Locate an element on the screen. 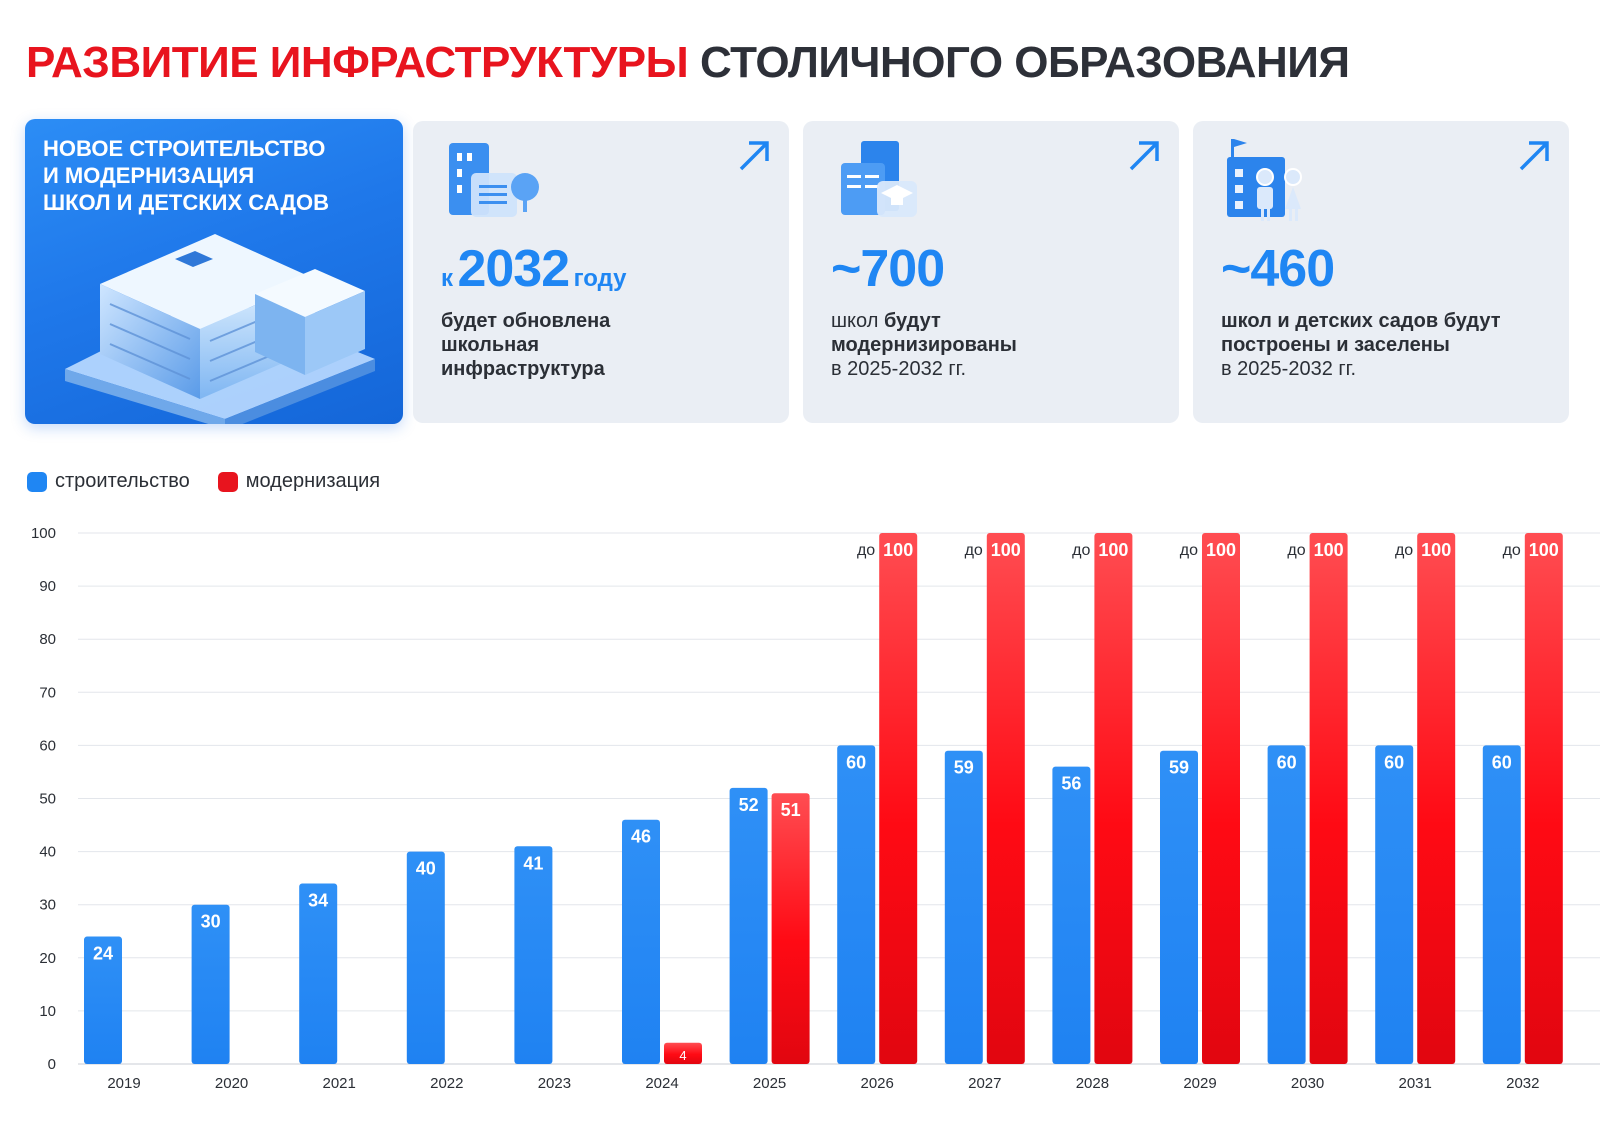  y-tick-label: 70 is located at coordinates (47, 692).